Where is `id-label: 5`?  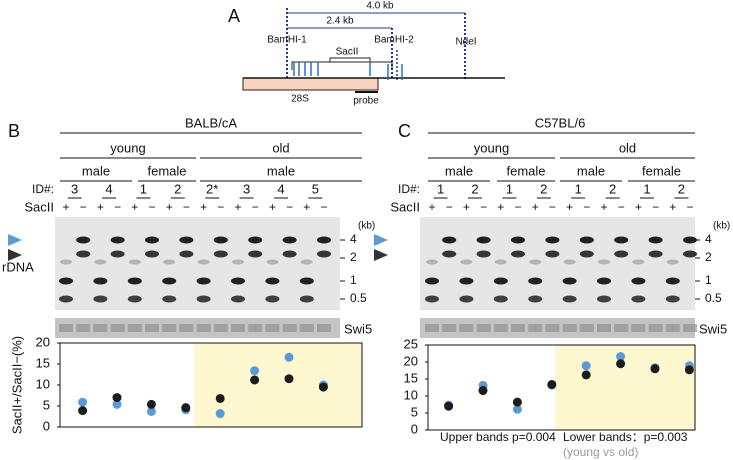
id-label: 5 is located at coordinates (315, 188).